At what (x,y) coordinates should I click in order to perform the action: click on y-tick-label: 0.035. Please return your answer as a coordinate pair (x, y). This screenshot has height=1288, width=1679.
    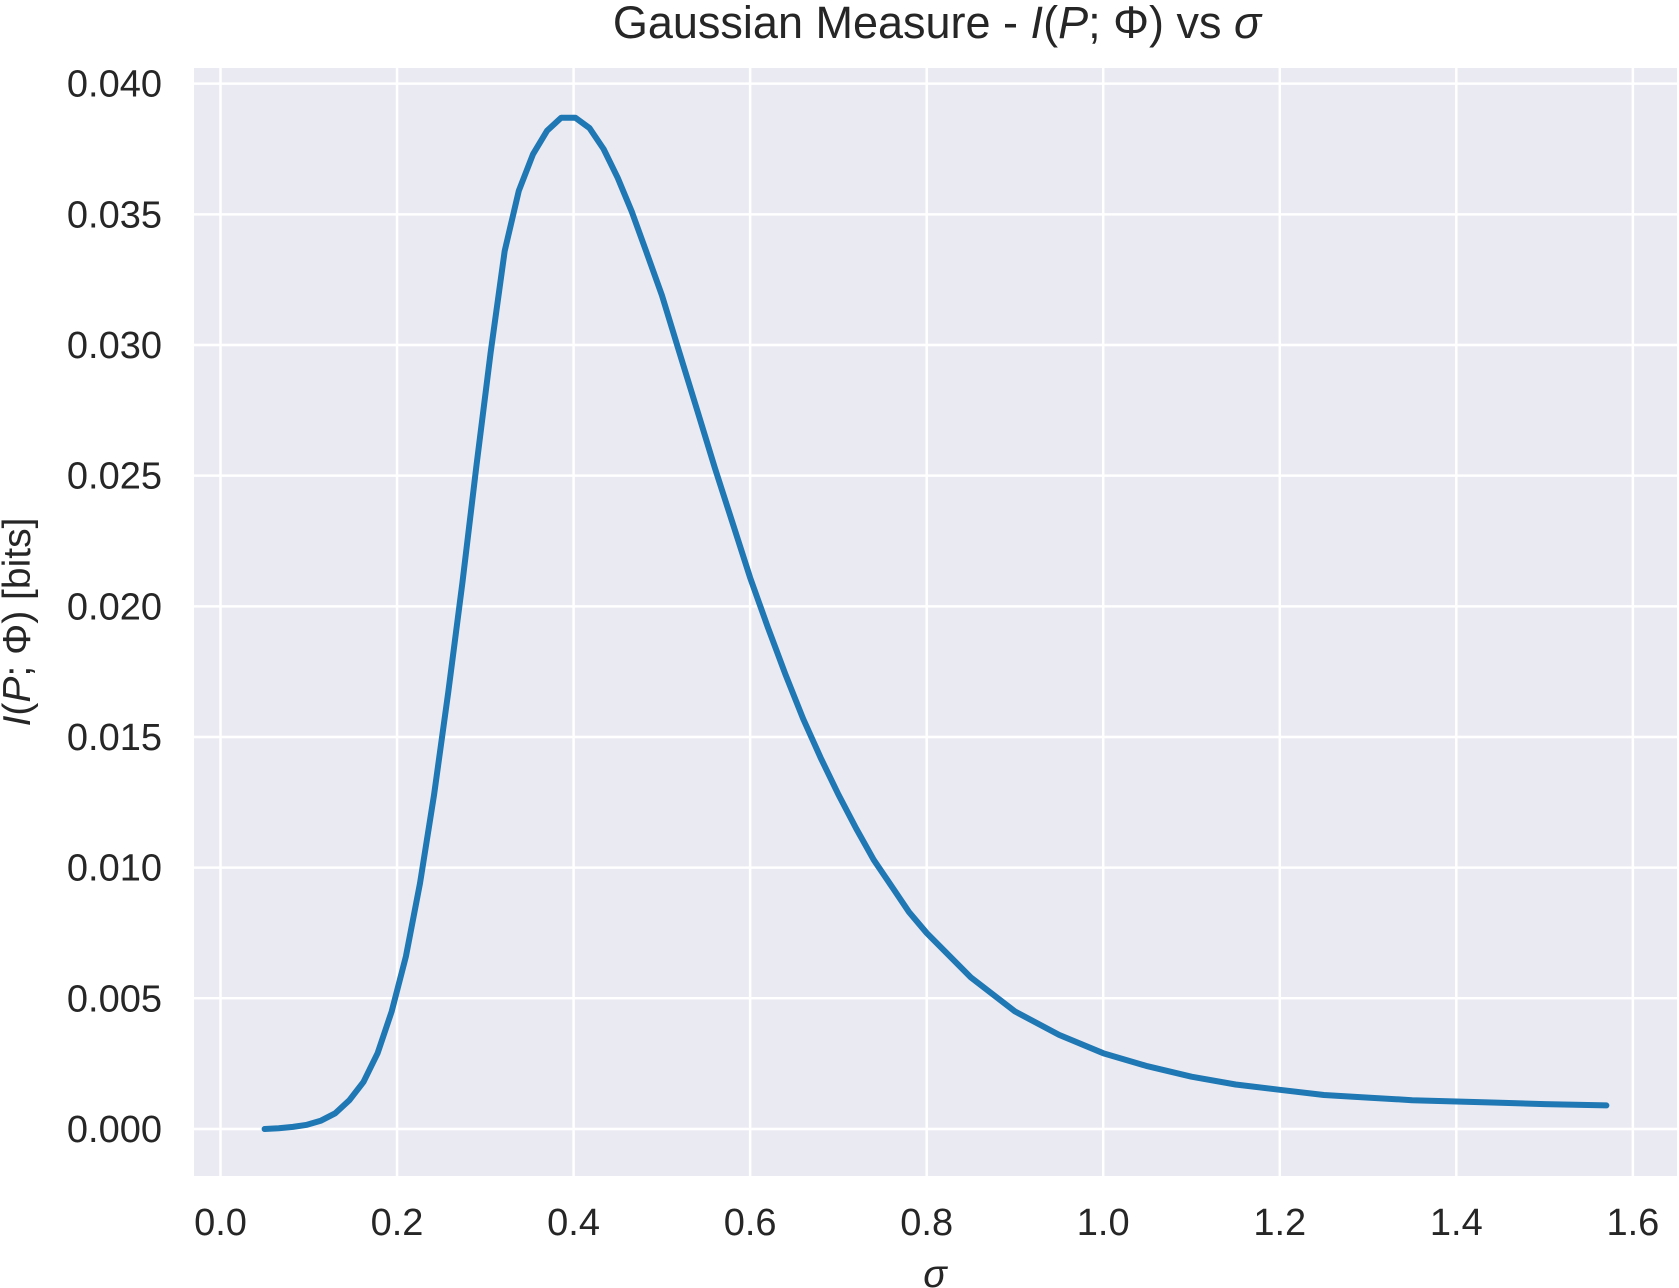
    Looking at the image, I should click on (114, 215).